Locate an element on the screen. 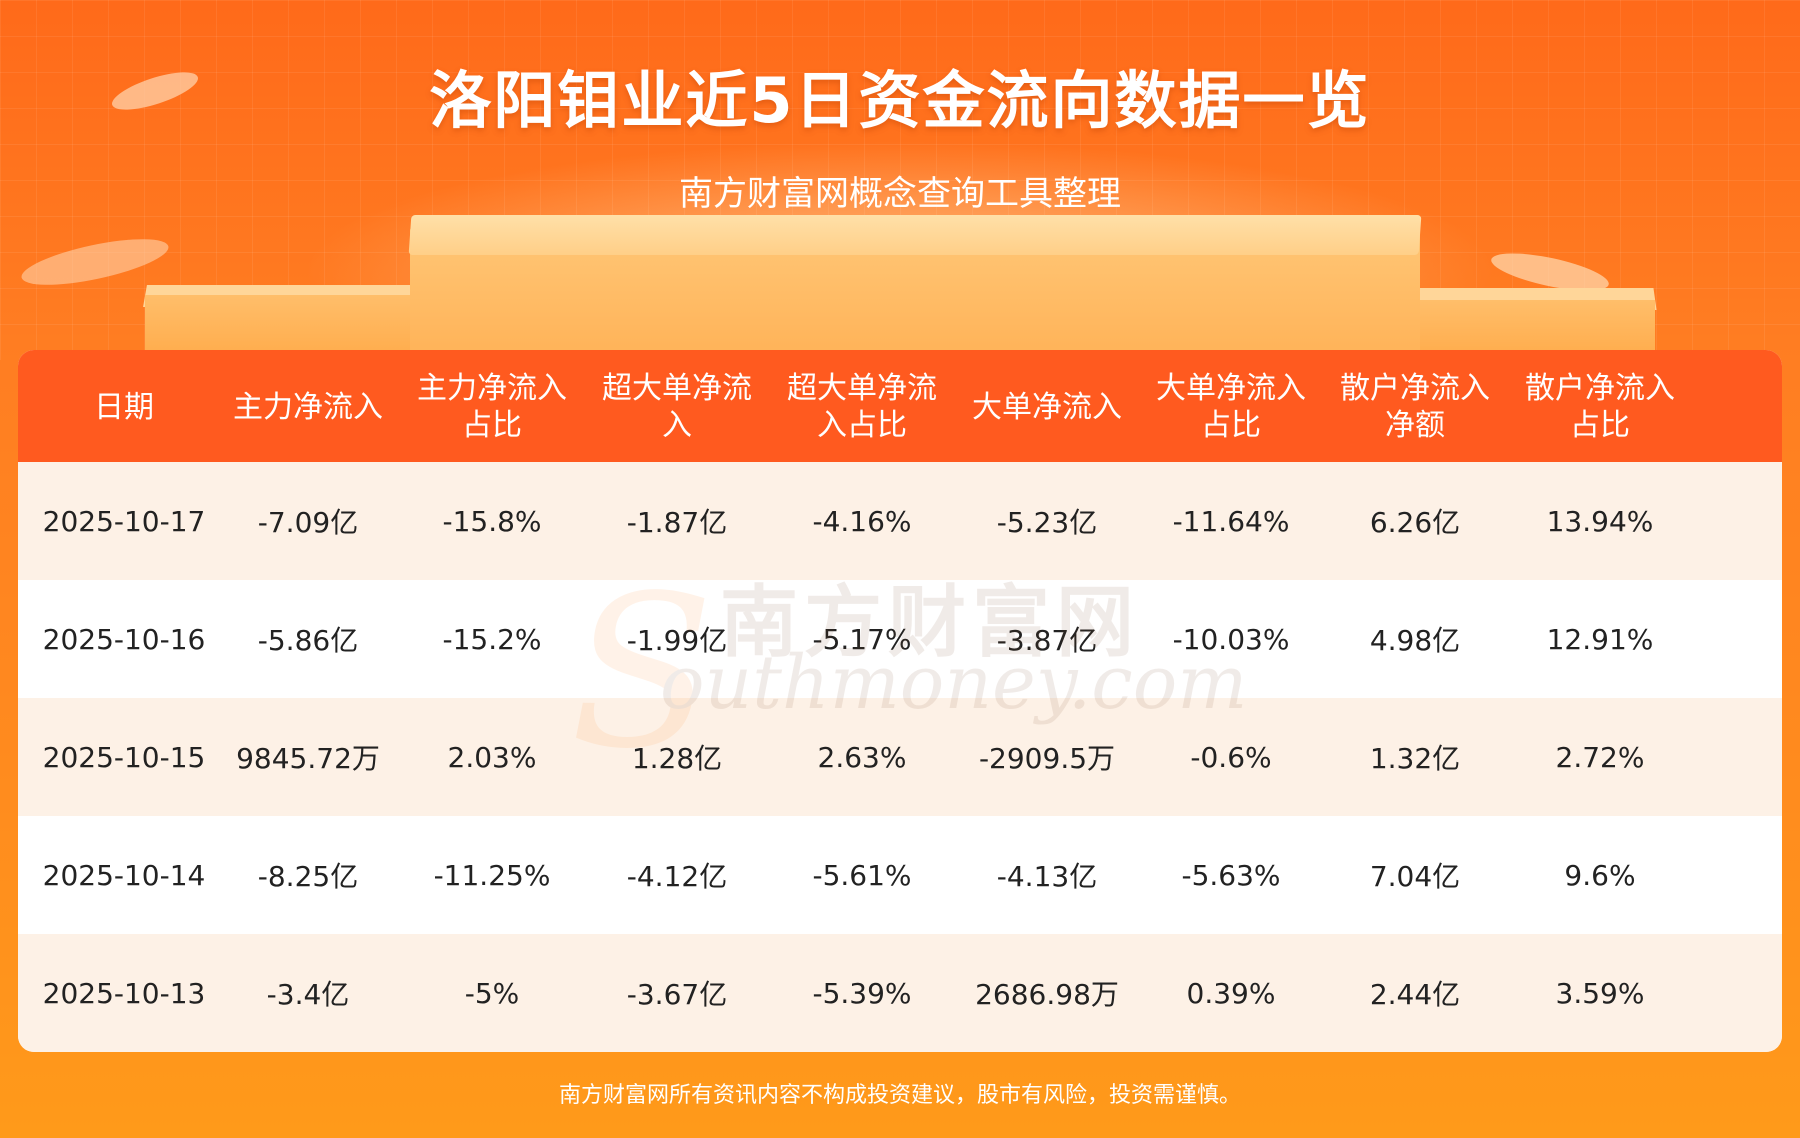 This screenshot has height=1138, width=1800. cell-super-inflow: -4.12亿 is located at coordinates (677, 876).